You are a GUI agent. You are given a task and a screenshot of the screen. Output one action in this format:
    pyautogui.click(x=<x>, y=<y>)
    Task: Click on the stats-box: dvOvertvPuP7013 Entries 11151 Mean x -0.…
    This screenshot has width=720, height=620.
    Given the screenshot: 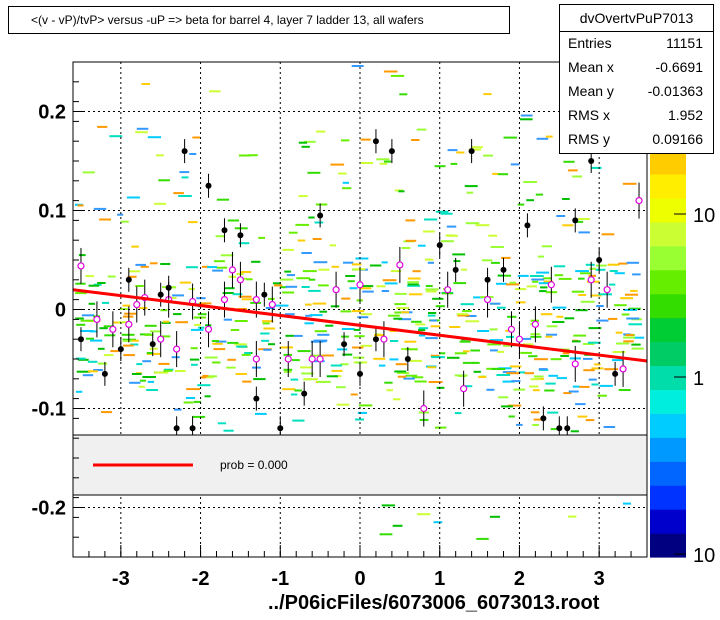 What is the action you would take?
    pyautogui.click(x=636, y=79)
    